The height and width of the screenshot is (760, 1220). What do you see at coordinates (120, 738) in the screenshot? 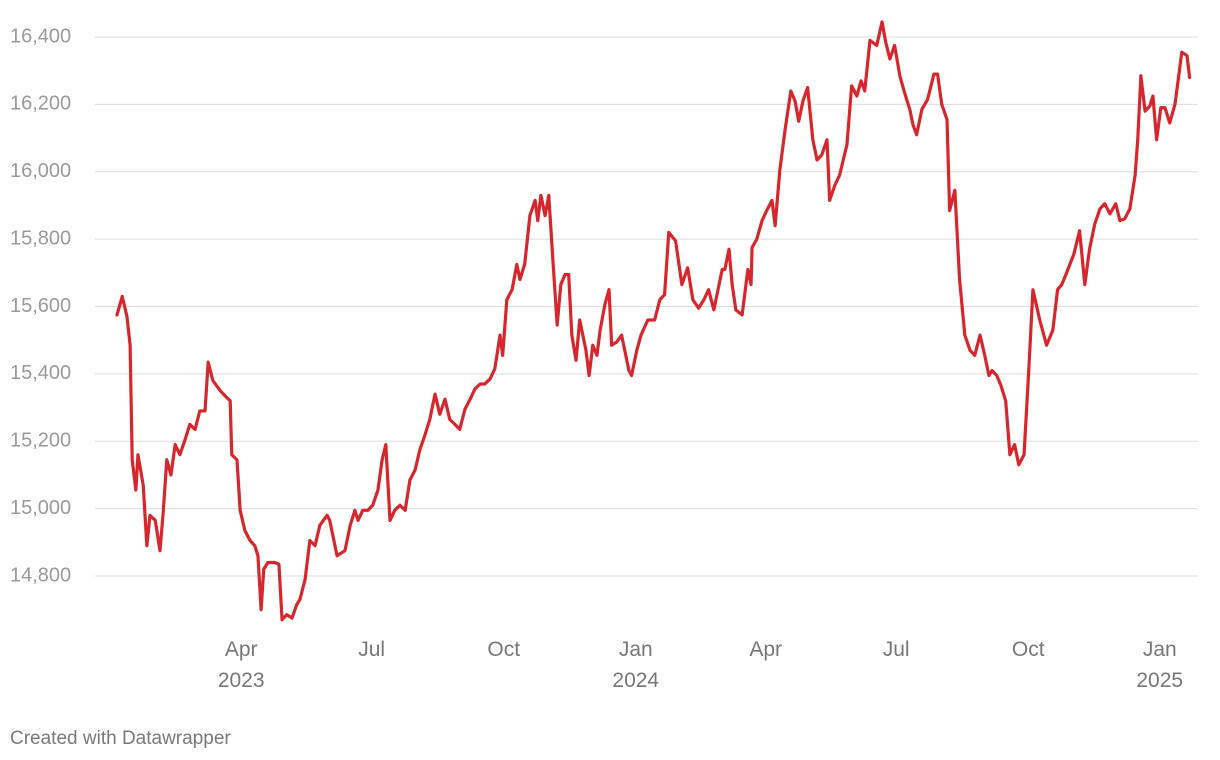
I see `credit: Created with Datawrapper` at bounding box center [120, 738].